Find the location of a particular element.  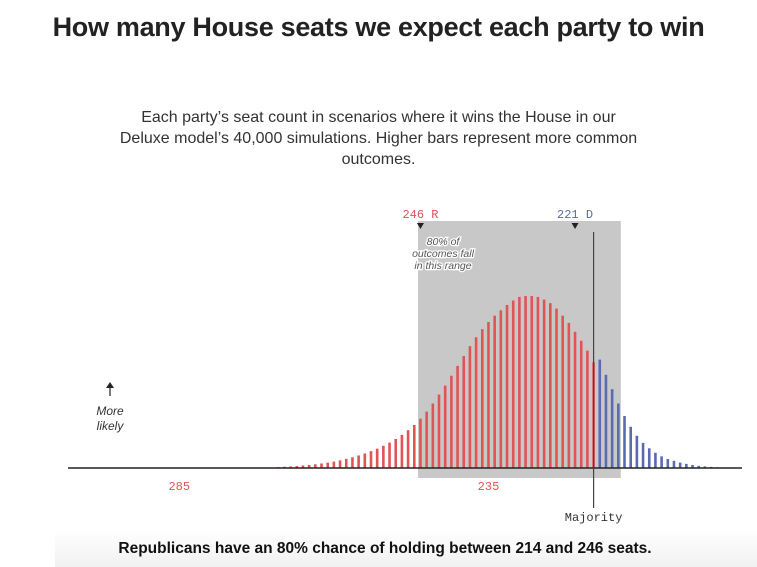

more-likely-annotation: More likely is located at coordinates (110, 407).